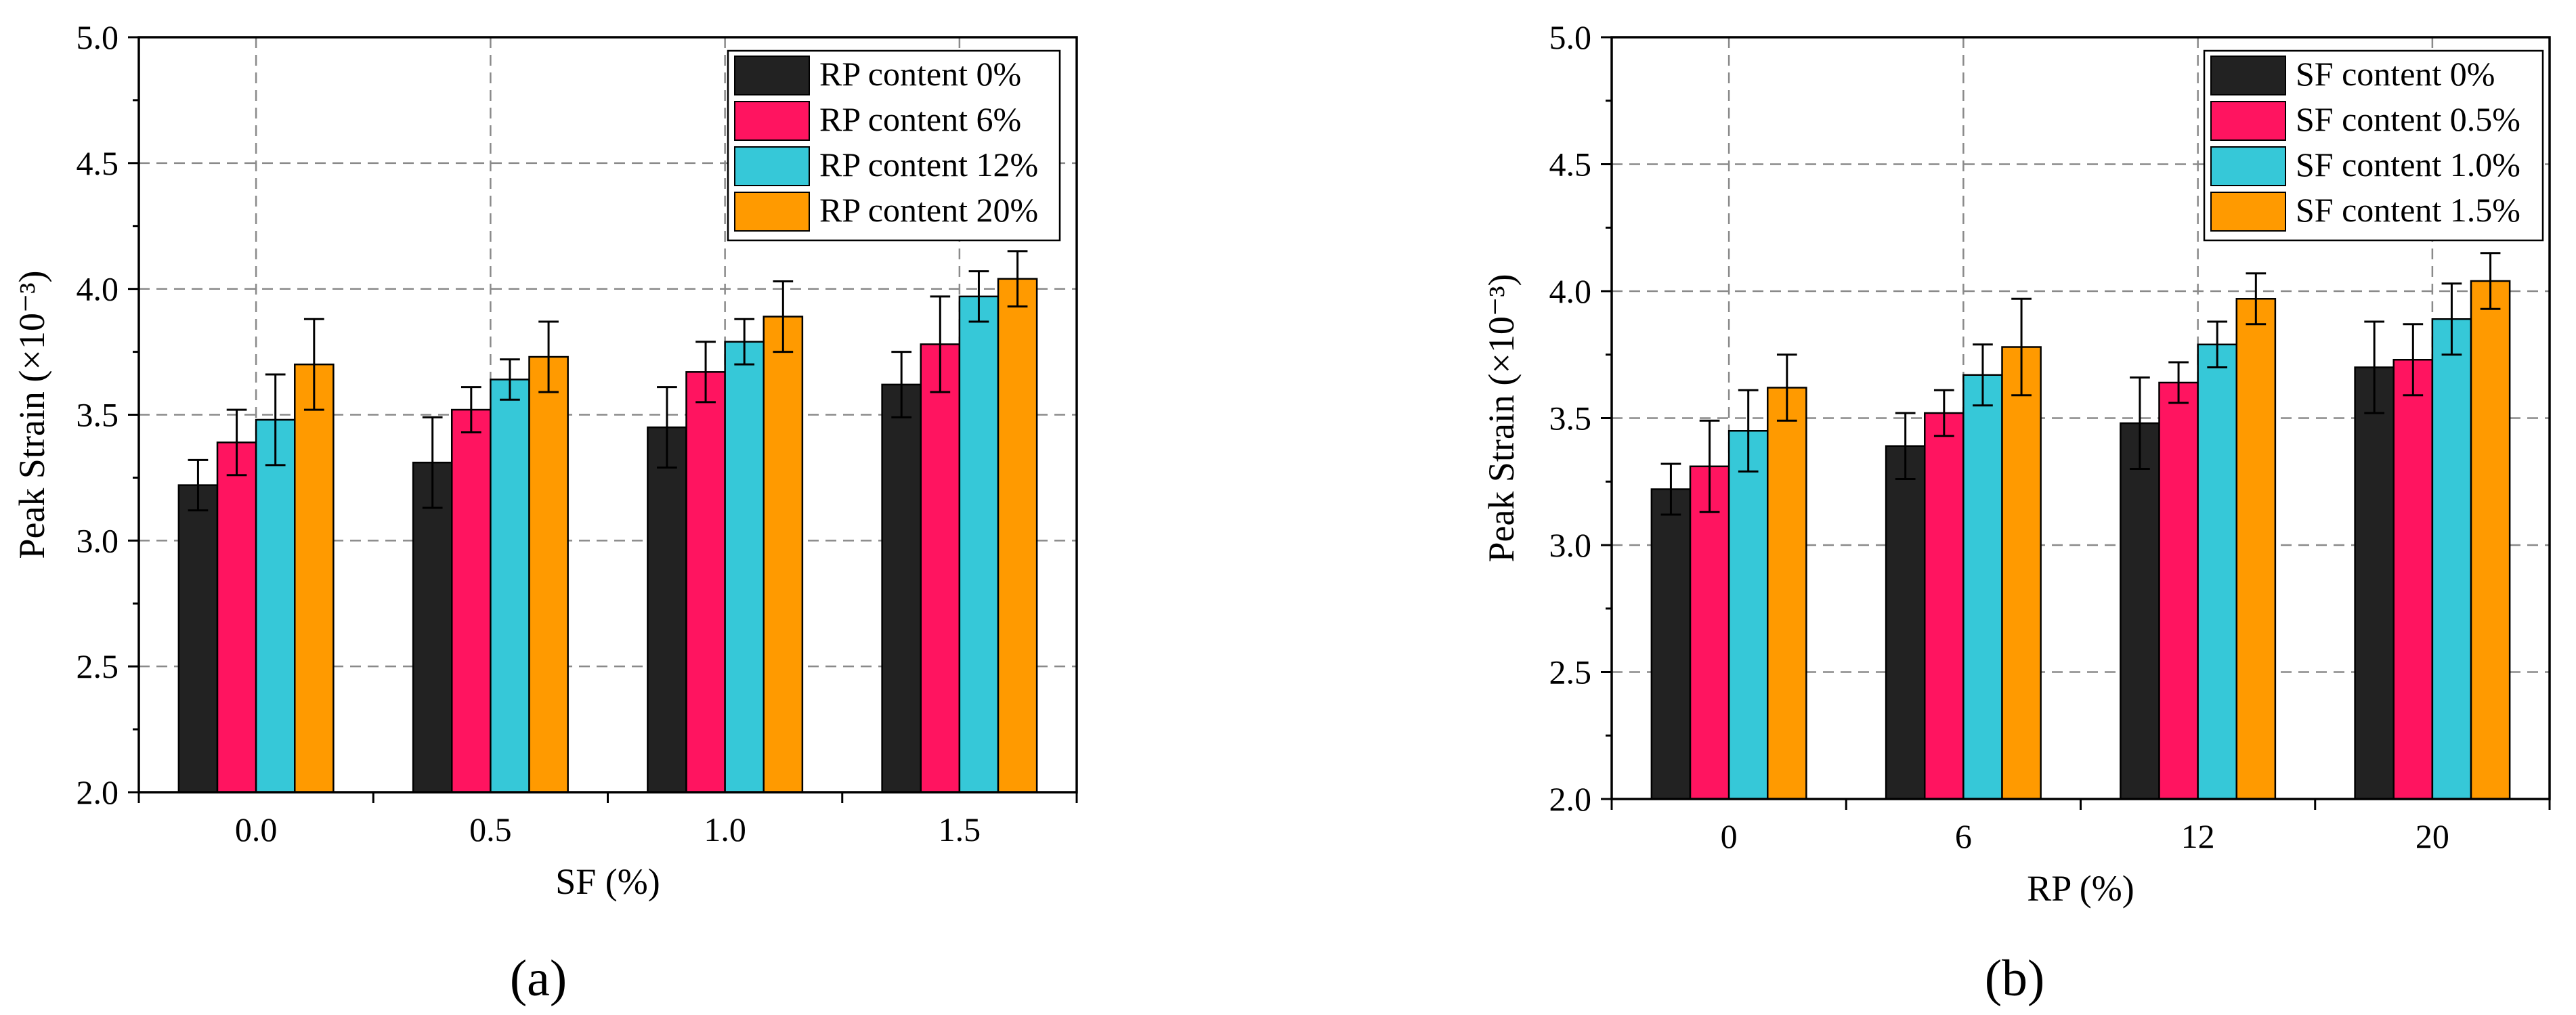 Image resolution: width=2576 pixels, height=1015 pixels. I want to click on bar-b-s2-c0, so click(1748, 615).